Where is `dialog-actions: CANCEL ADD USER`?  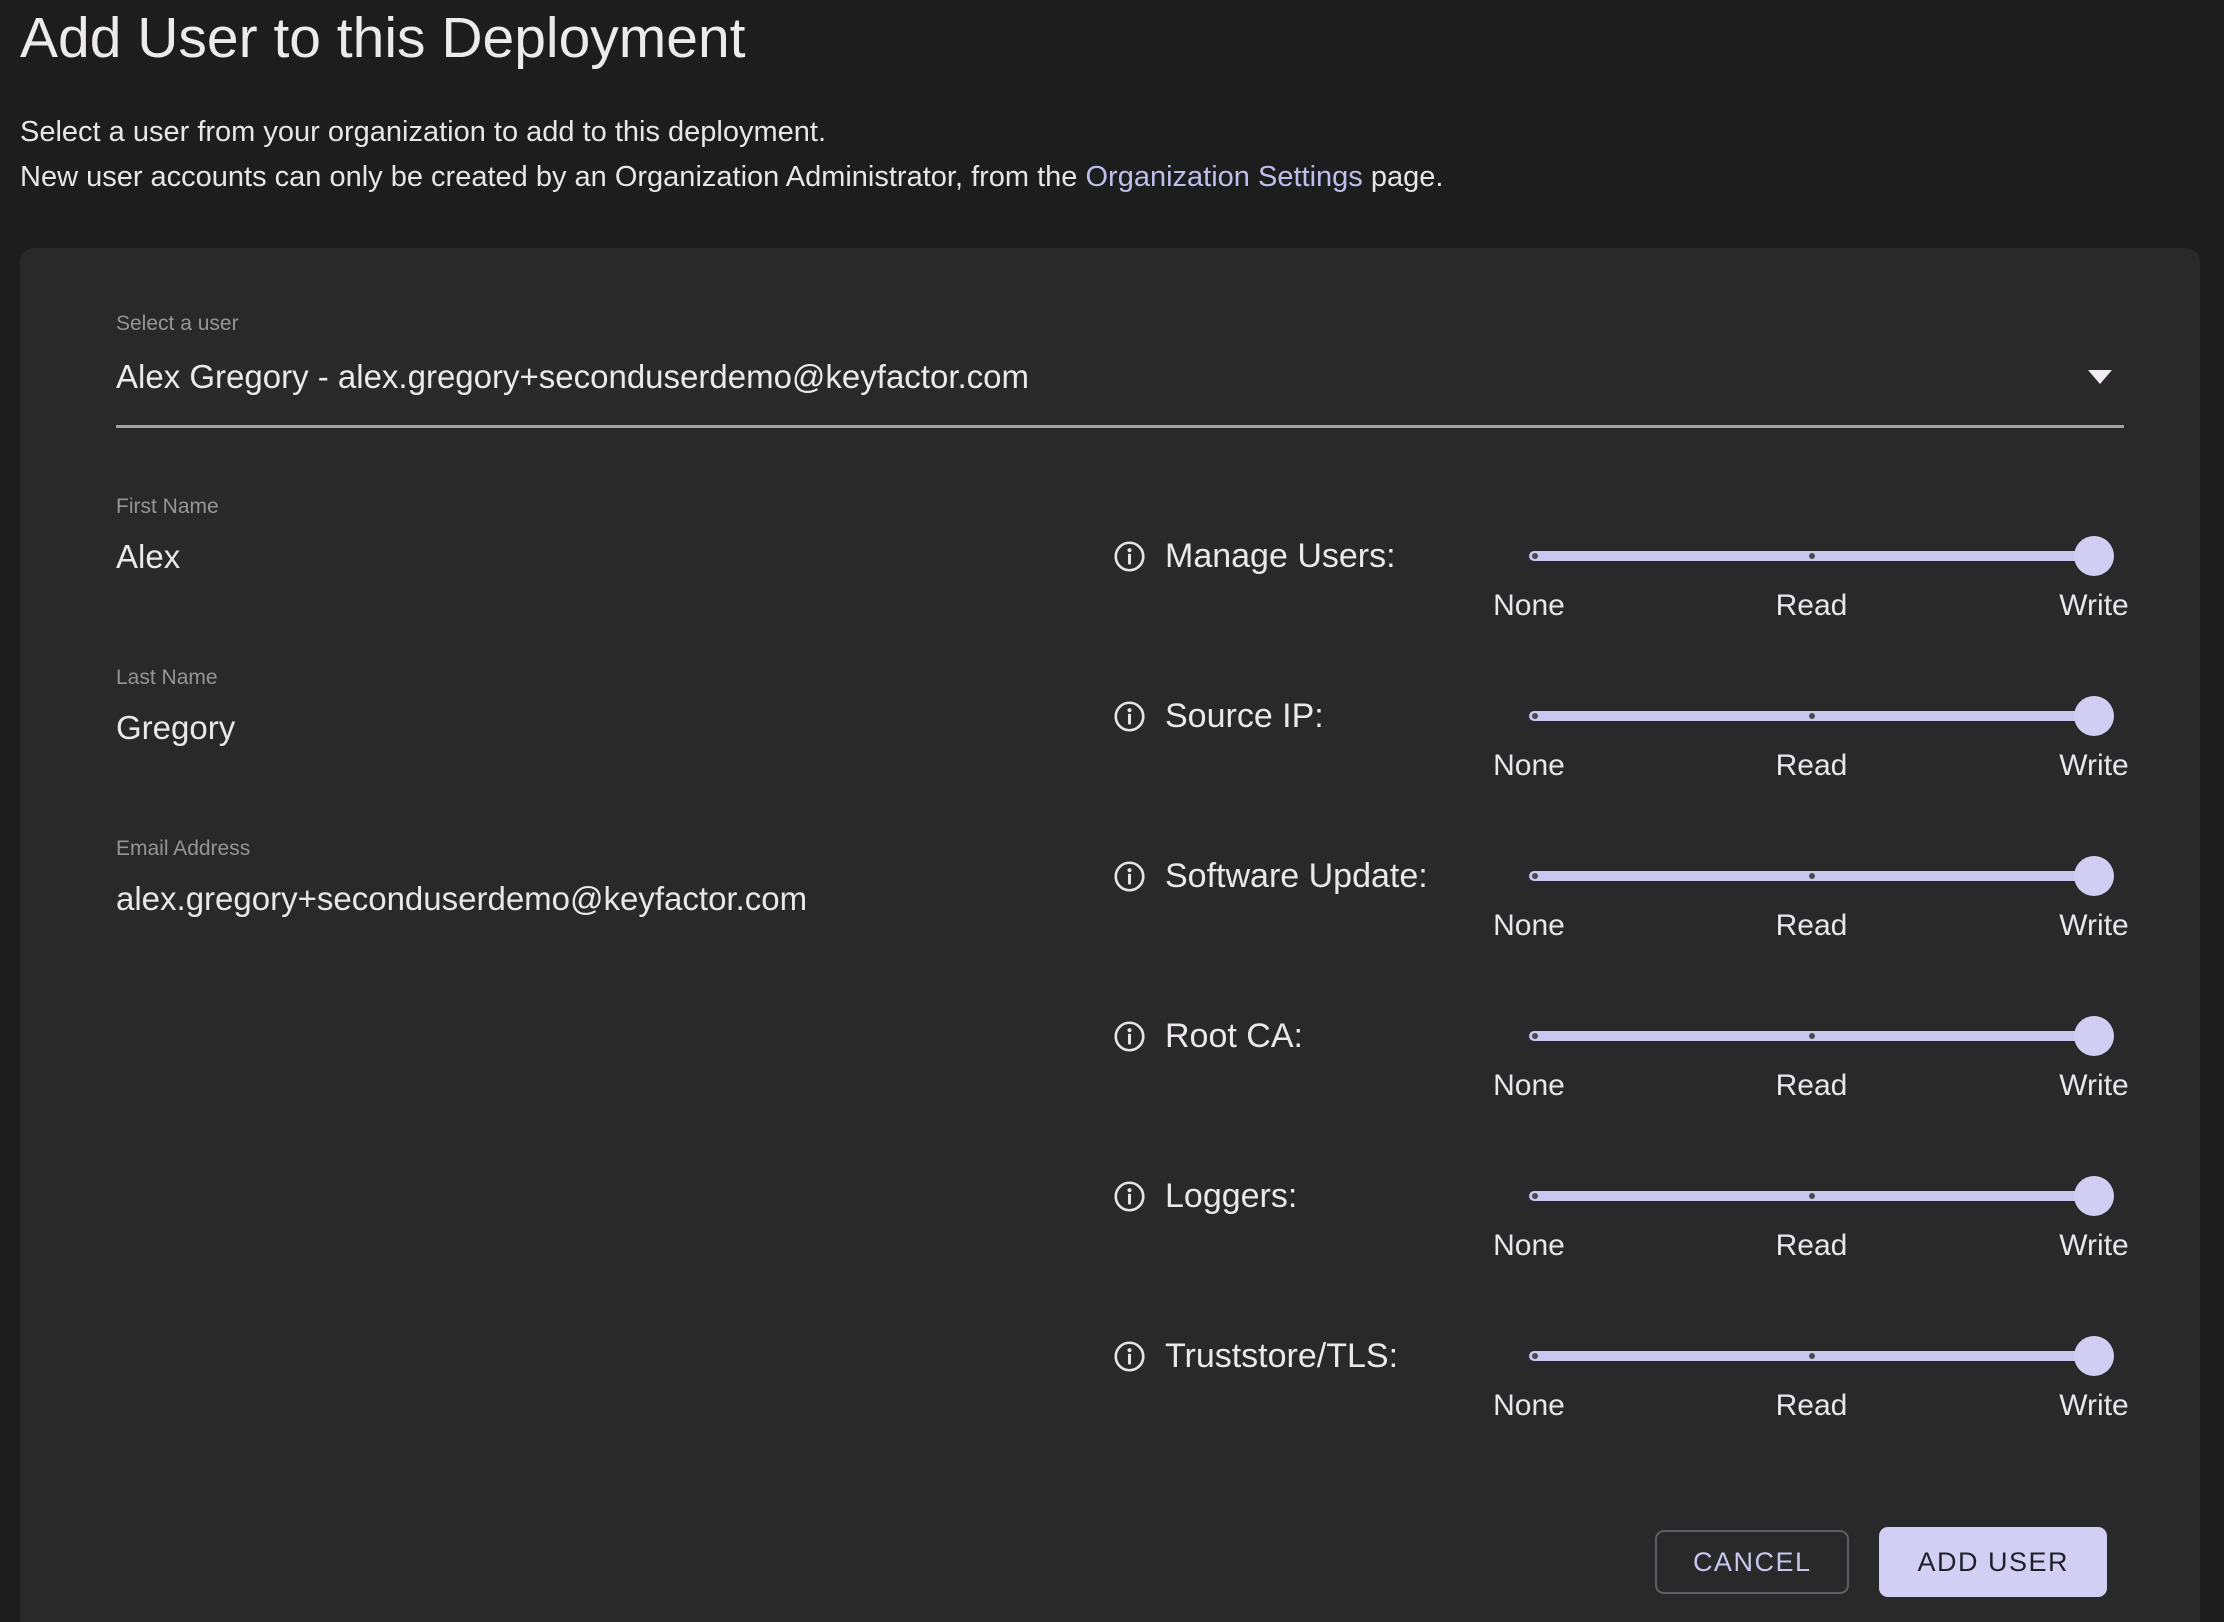 dialog-actions: CANCEL ADD USER is located at coordinates (1880, 1562).